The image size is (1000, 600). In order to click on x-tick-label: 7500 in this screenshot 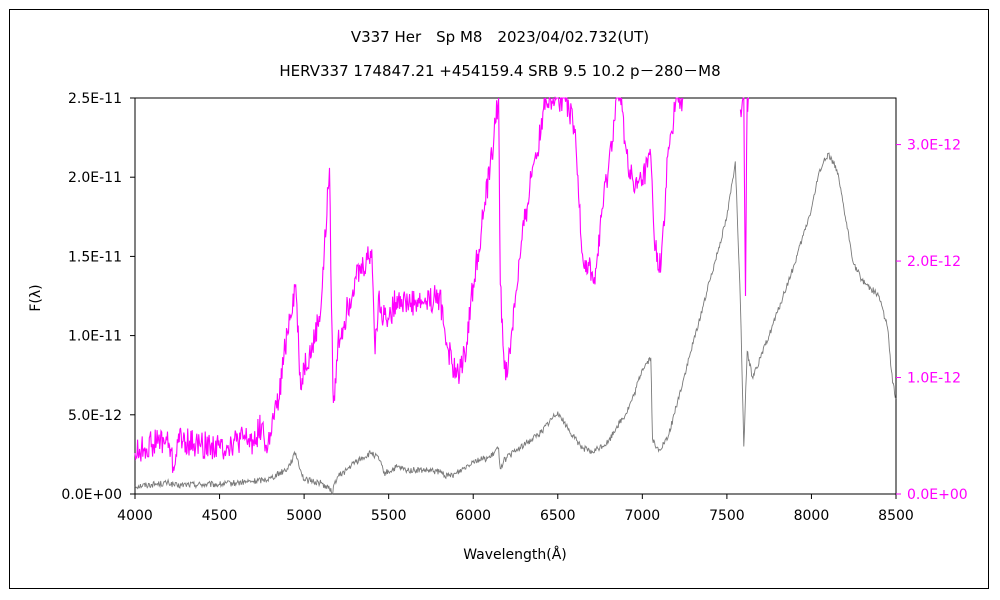, I will do `click(727, 516)`.